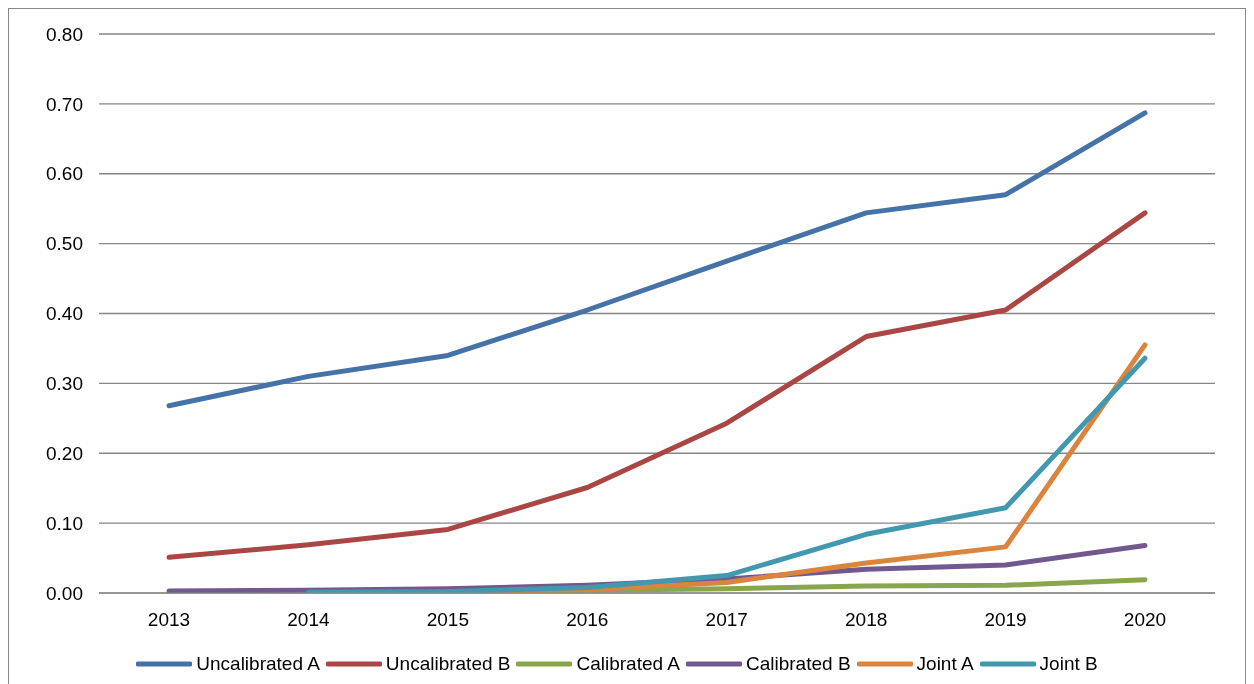  I want to click on y-tick-label: 0.60, so click(64, 174).